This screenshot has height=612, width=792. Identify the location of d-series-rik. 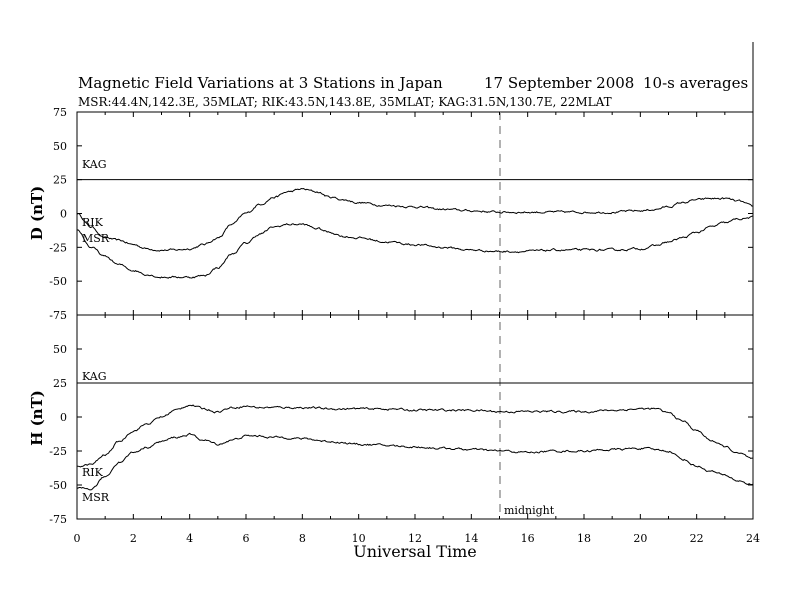
(415, 219).